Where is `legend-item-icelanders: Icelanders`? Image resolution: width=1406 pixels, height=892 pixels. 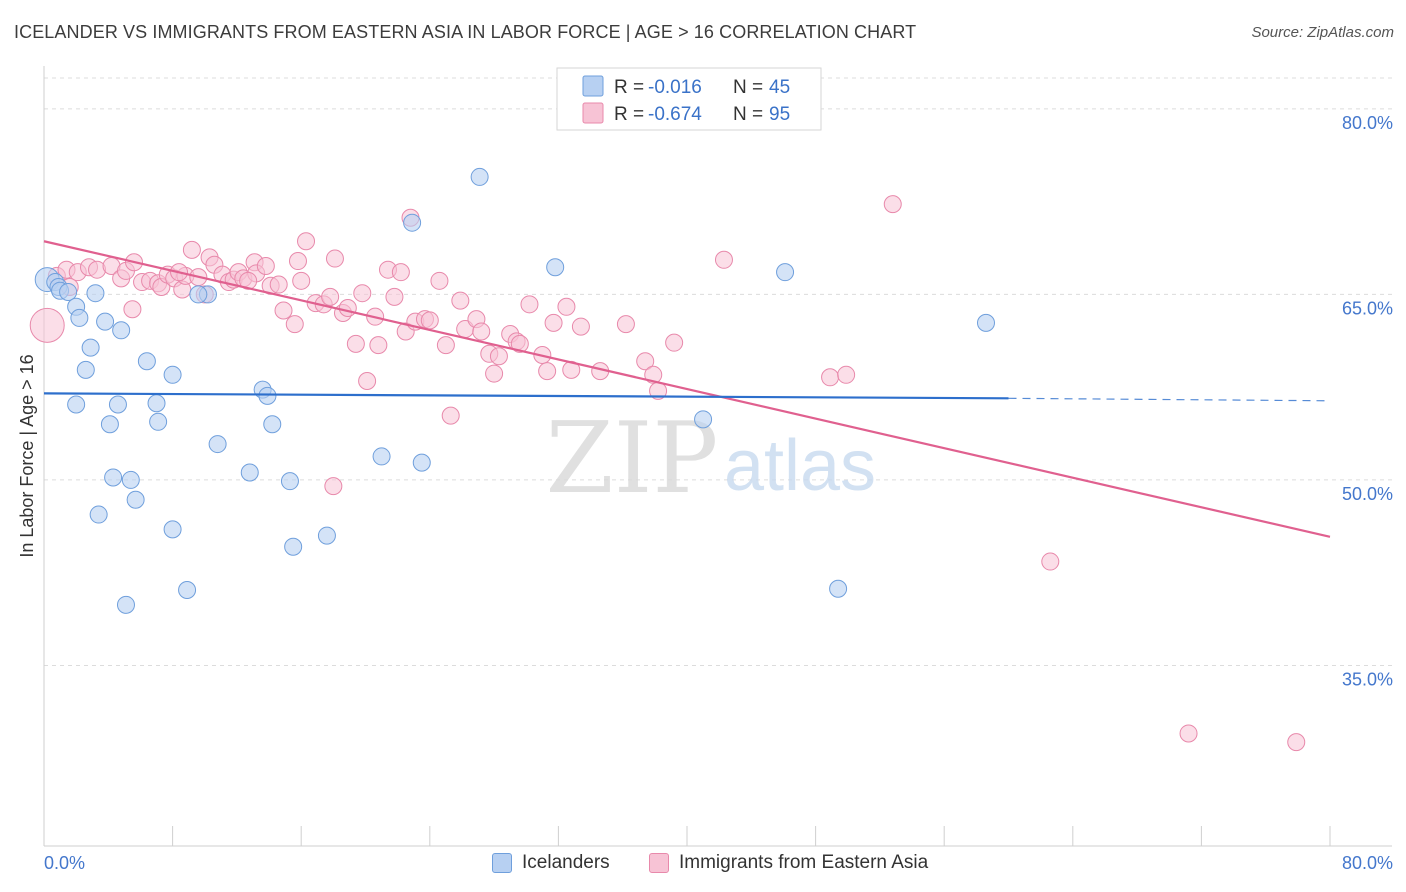
legend-item-icelanders: Icelanders is located at coordinates (551, 863).